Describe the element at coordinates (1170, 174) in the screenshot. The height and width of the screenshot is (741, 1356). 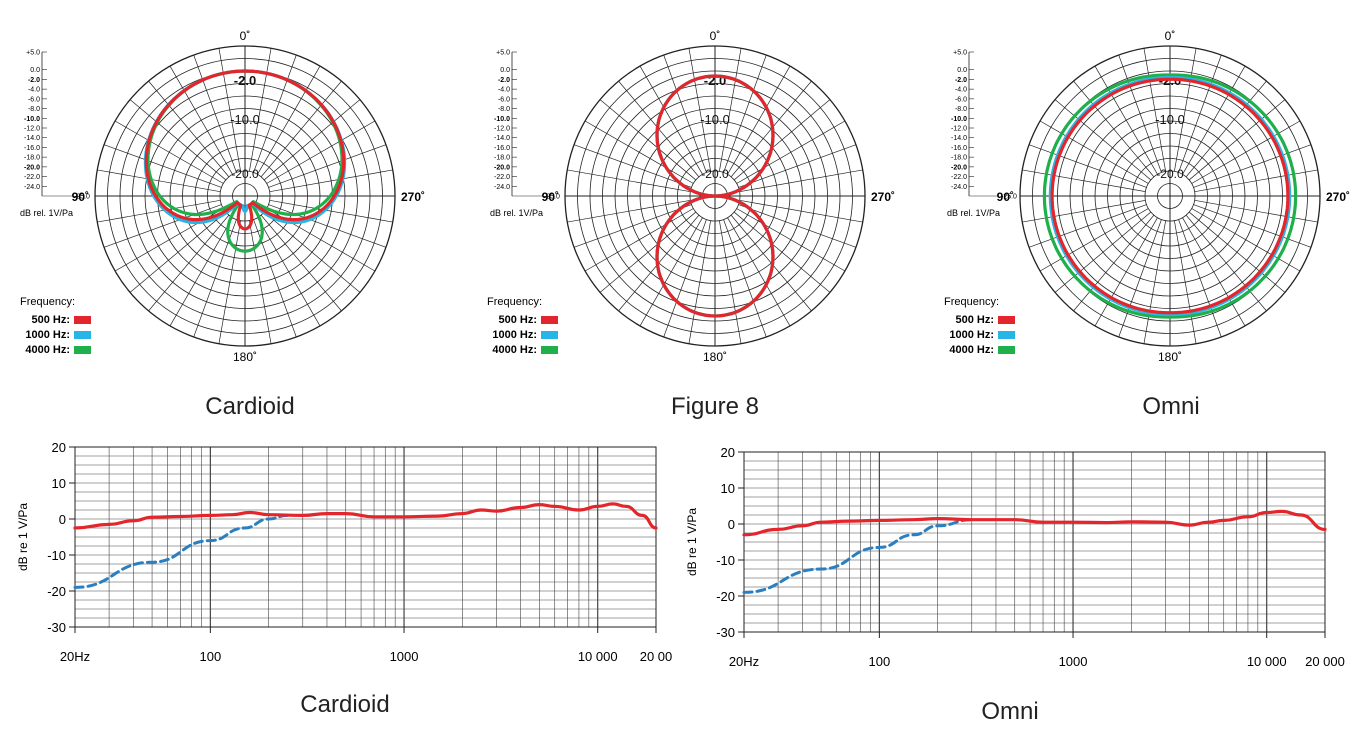
I see `ring-label: -20.0` at that location.